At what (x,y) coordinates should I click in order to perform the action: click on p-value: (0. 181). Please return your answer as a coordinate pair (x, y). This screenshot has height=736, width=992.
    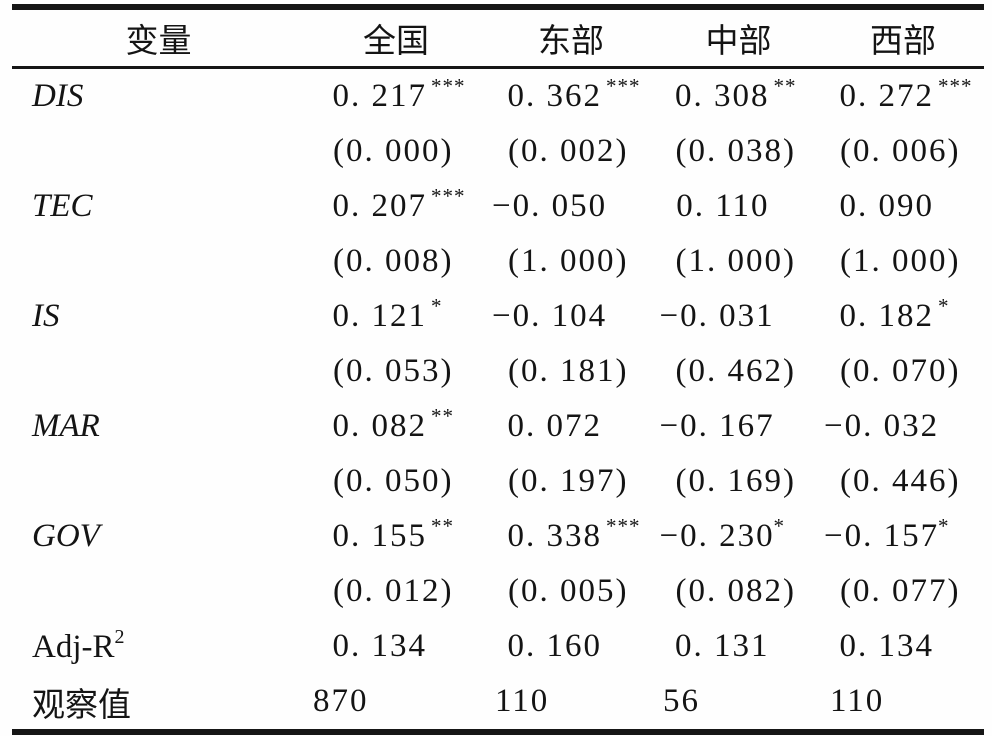
    Looking at the image, I should click on (568, 371).